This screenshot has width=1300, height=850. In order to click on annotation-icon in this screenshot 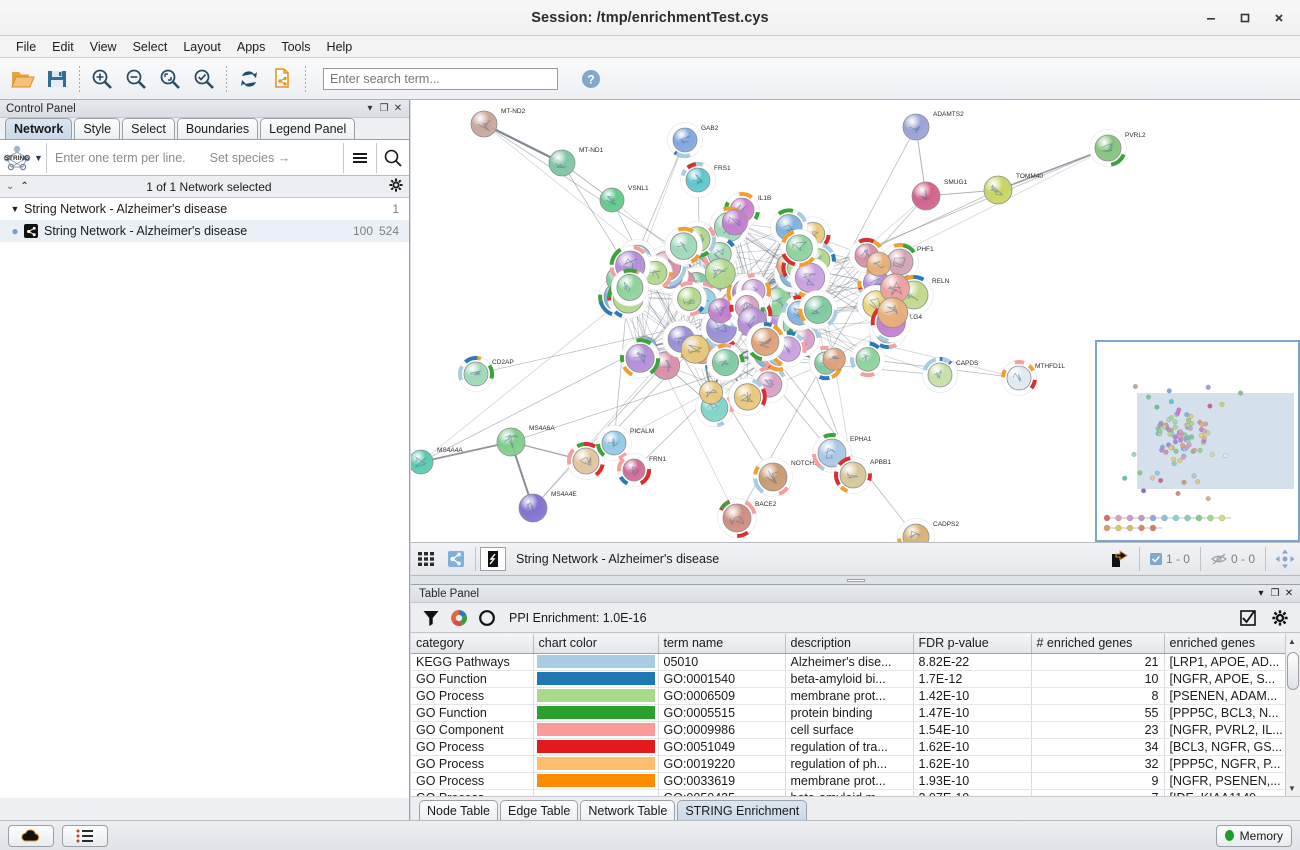, I will do `click(493, 559)`.